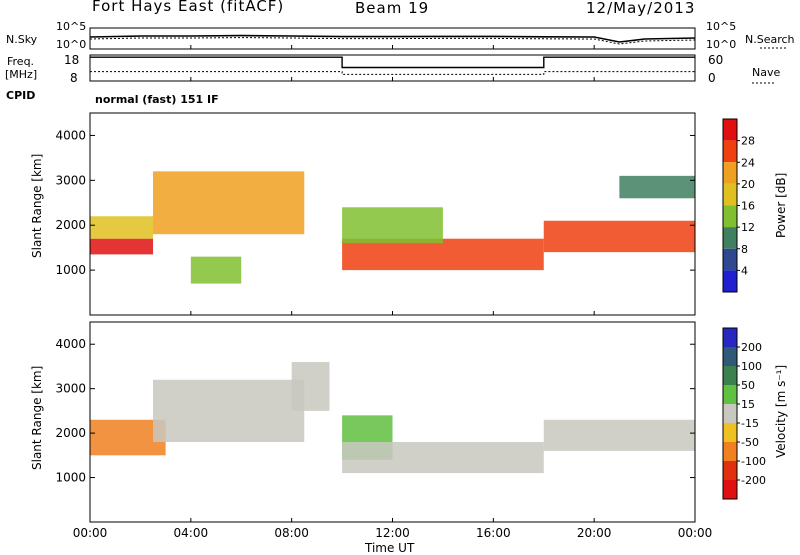  I want to click on date-title: 12/May/2013, so click(641, 8).